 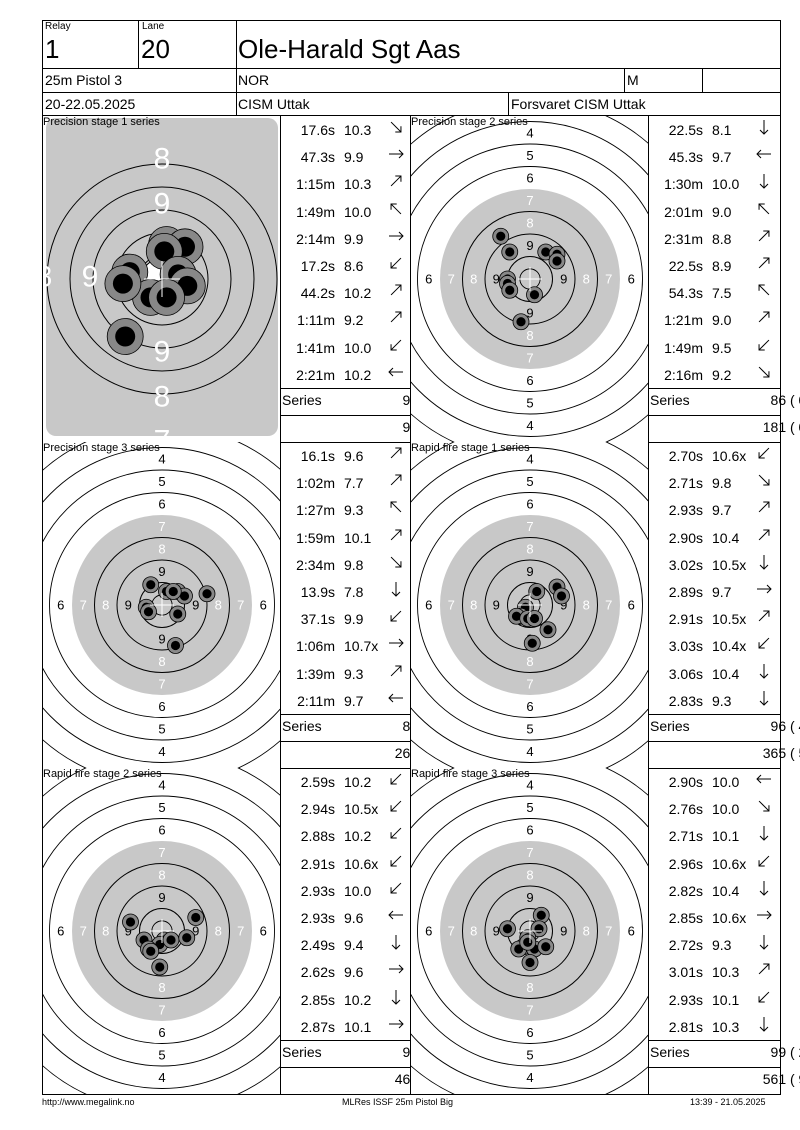 I want to click on shot-row: 2.90s 10.0, so click(x=724, y=781).